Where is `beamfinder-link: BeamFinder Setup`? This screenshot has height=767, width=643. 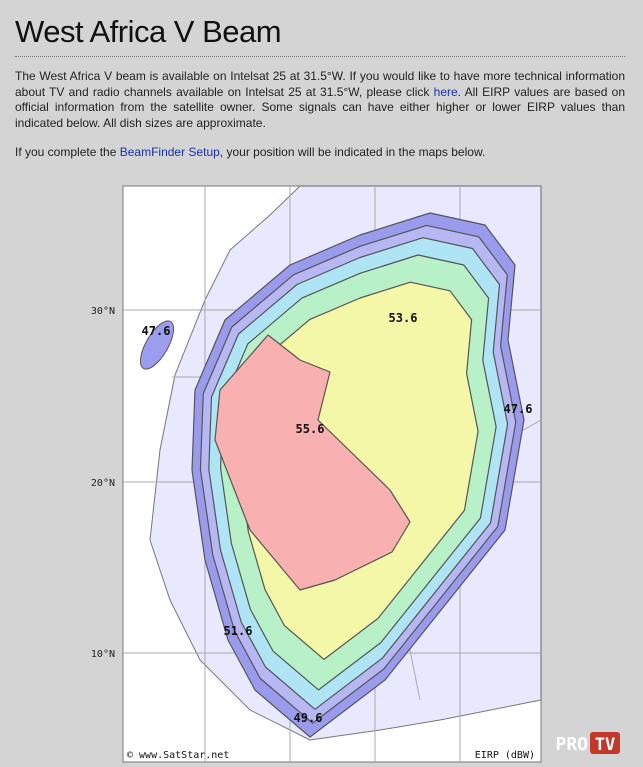
beamfinder-link: BeamFinder Setup is located at coordinates (169, 152).